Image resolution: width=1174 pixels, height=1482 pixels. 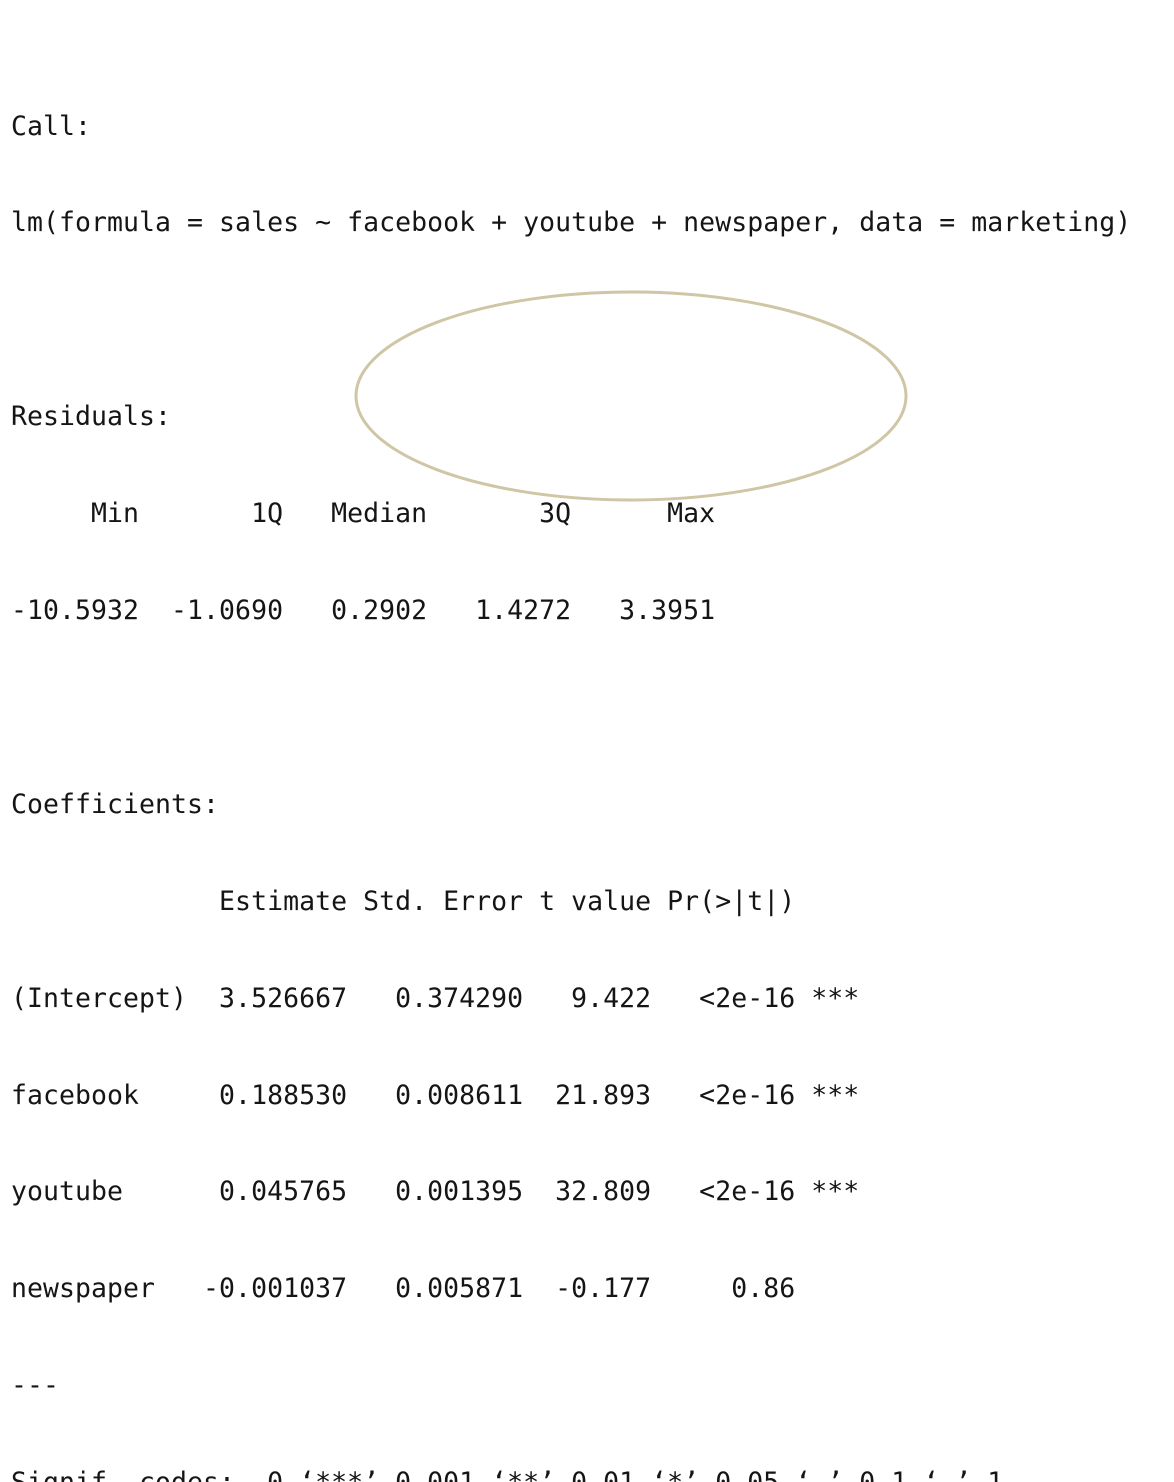 What do you see at coordinates (435, 901) in the screenshot?
I see `coefficients-header: Estimate Std. Error t value Pr(>|t|)` at bounding box center [435, 901].